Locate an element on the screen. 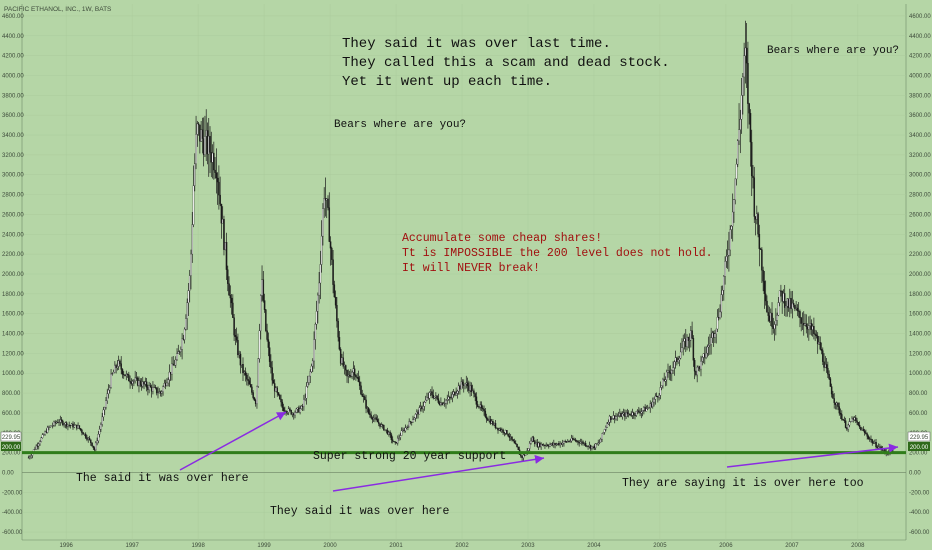 Image resolution: width=932 pixels, height=550 pixels. y-tick-label-right: 4000.00 is located at coordinates (920, 76).